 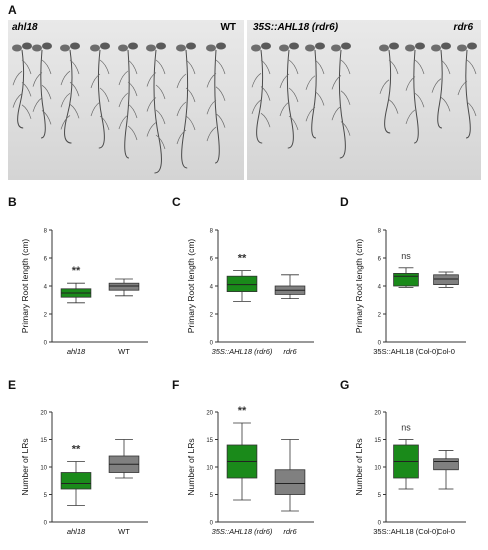 I want to click on x-tick-label: 35S::AHL18 (Col-0), so click(x=406, y=351).